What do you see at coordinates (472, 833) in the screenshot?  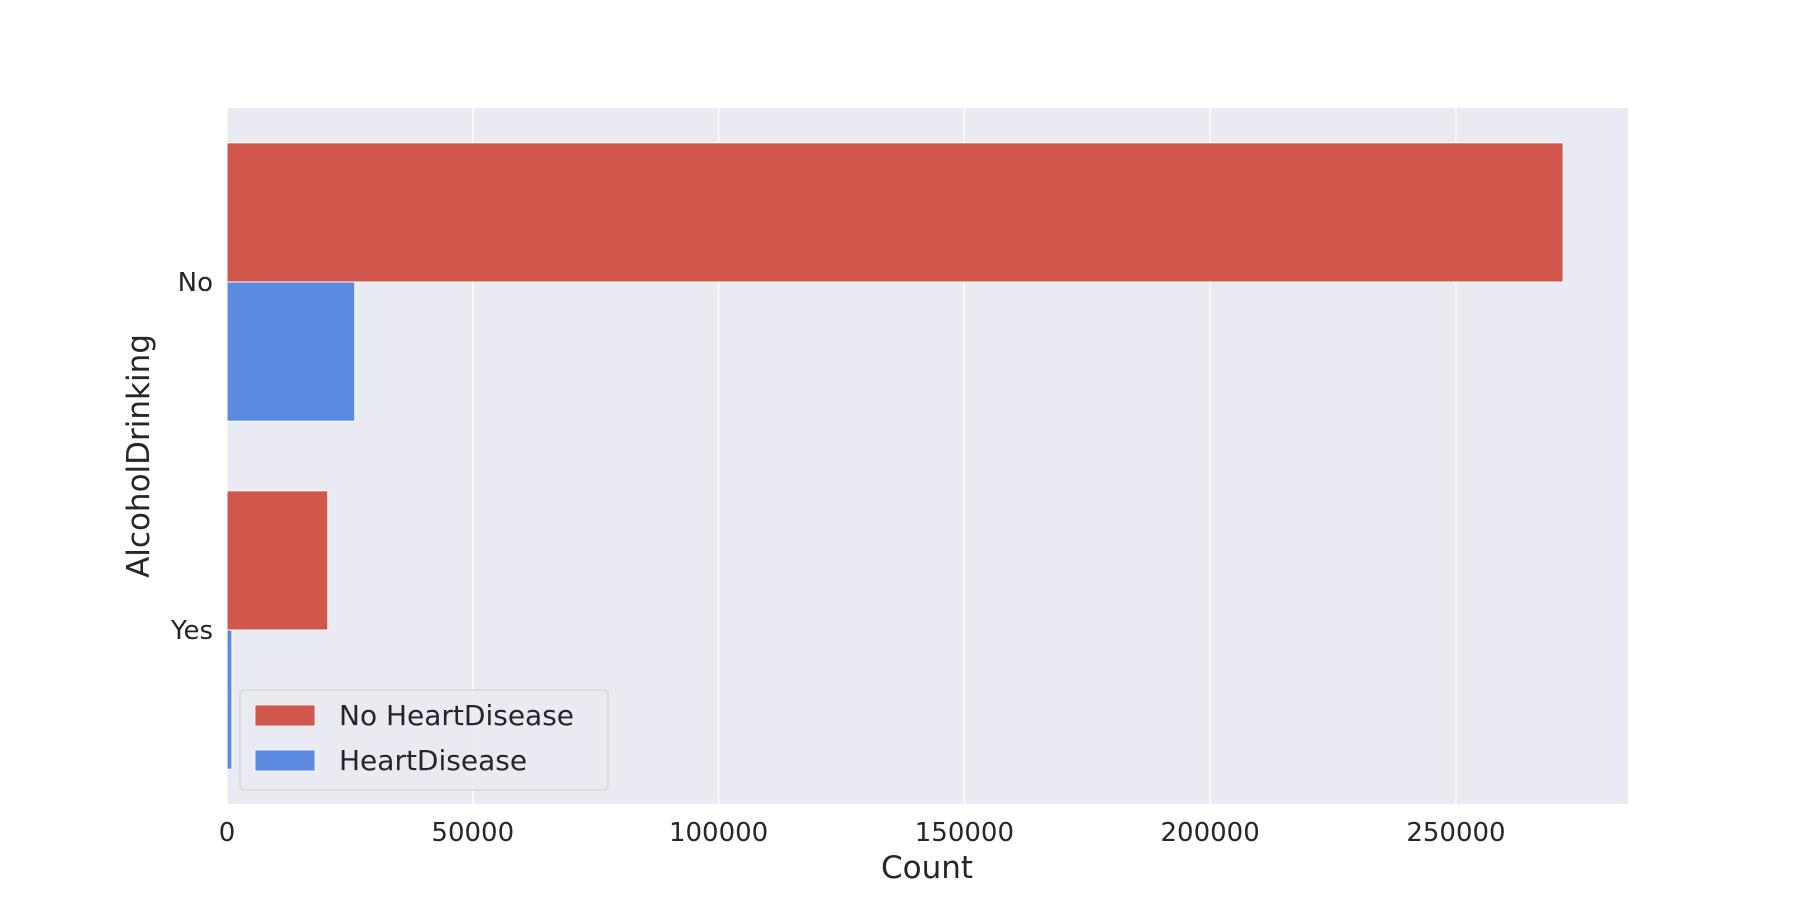 I see `x-tick-label-50000: 50000` at bounding box center [472, 833].